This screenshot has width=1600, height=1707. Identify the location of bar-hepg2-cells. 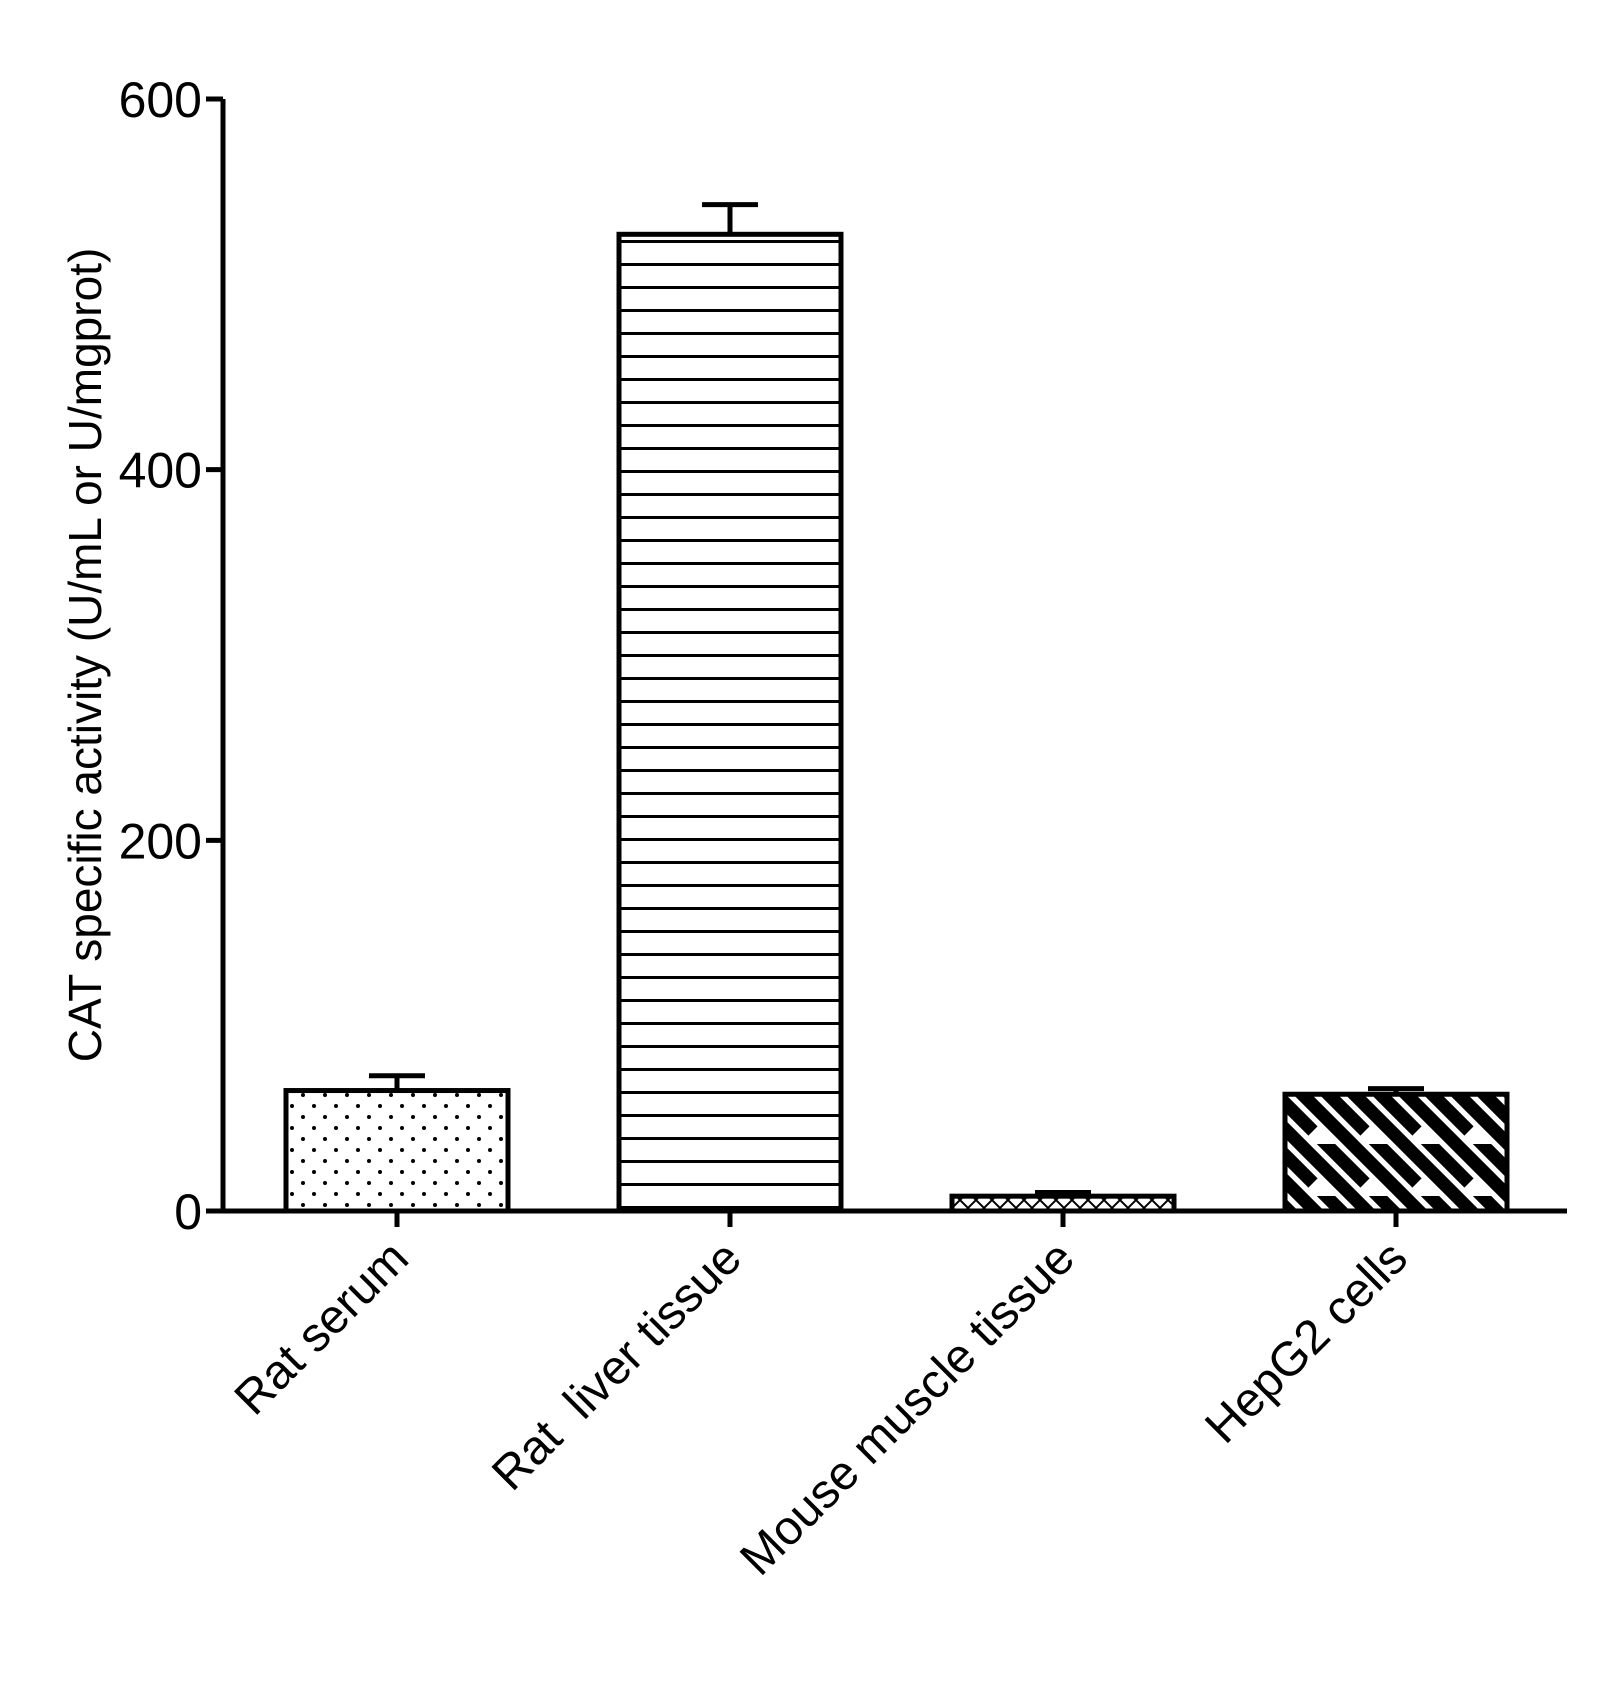
(1396, 1152).